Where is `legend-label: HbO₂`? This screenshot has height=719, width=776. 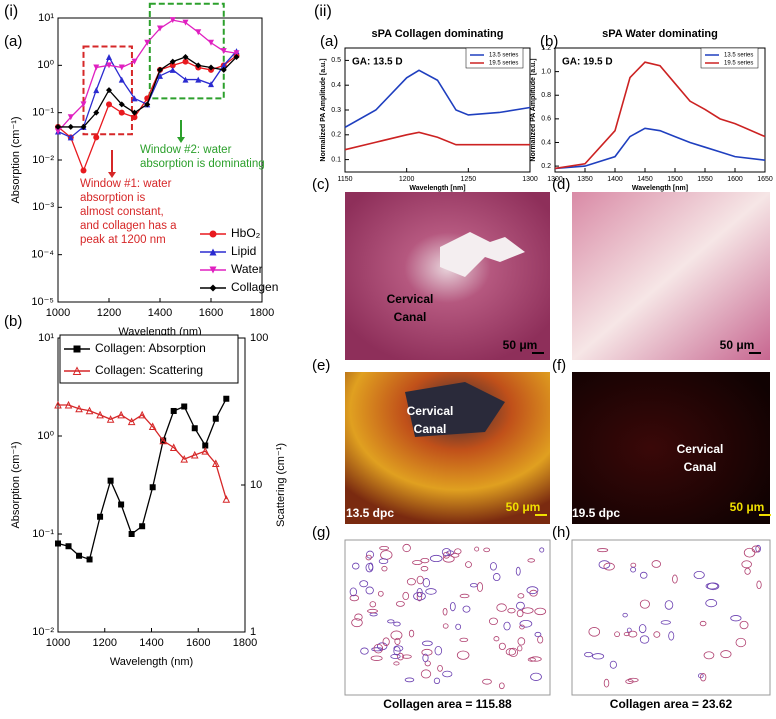
legend-label: HbO₂ is located at coordinates (246, 233).